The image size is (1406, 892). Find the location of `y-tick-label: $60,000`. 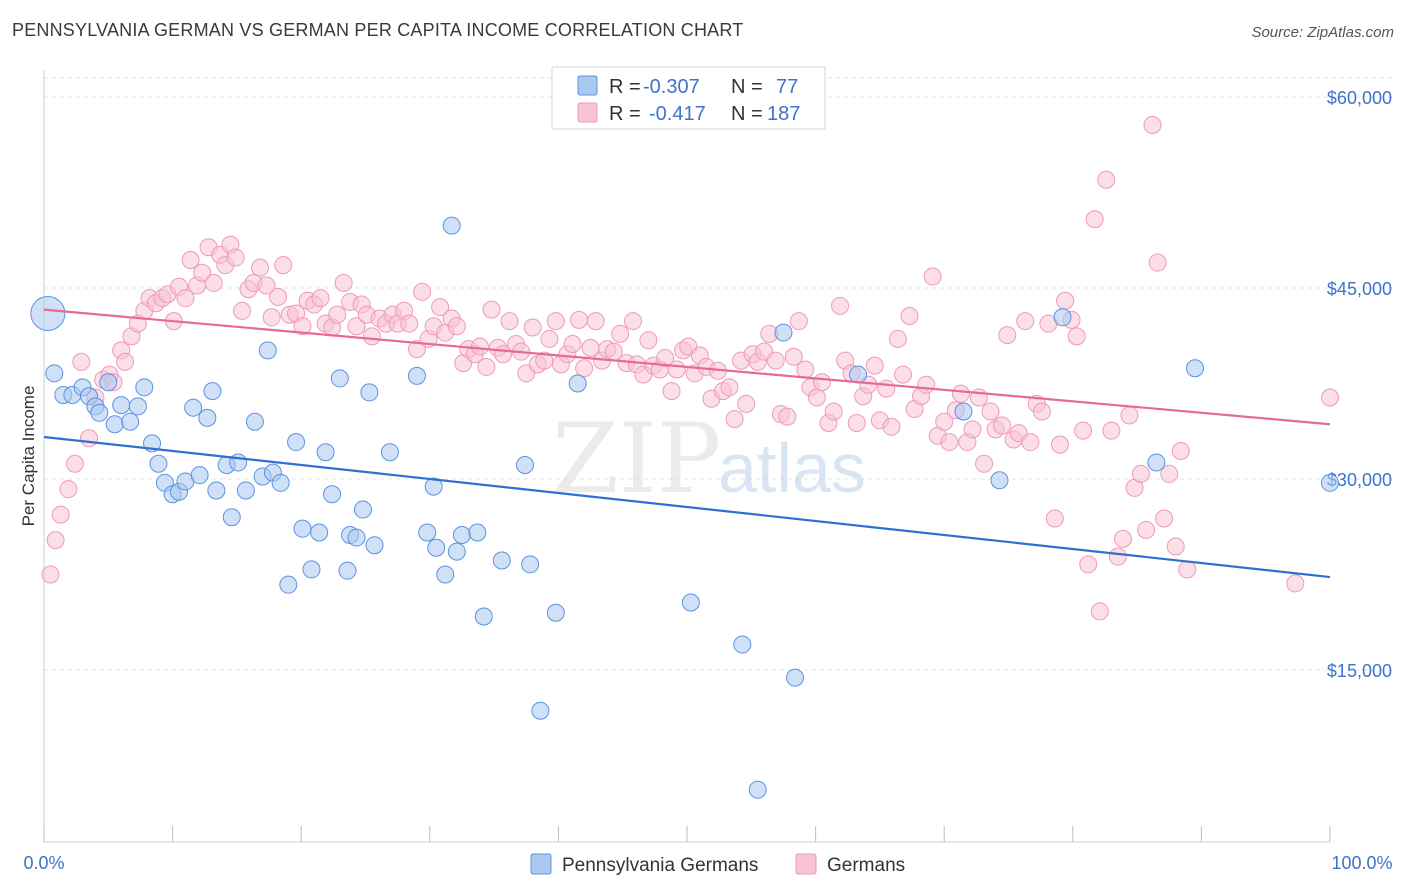

y-tick-label: $60,000 is located at coordinates (1359, 98).